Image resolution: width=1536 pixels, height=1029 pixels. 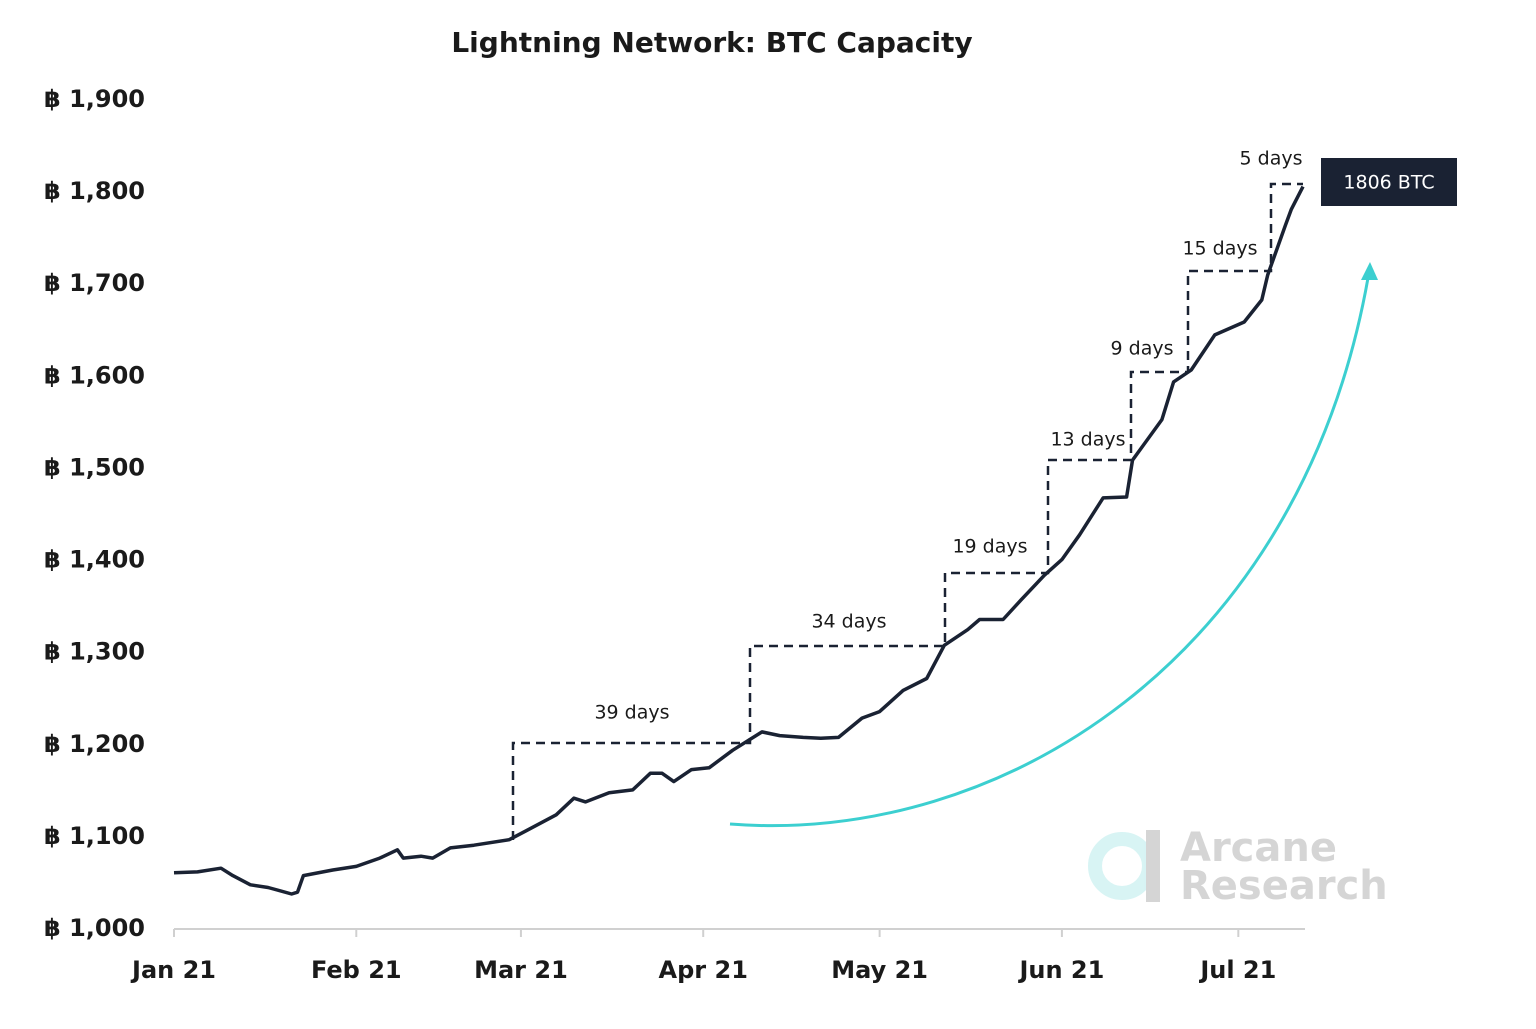 I want to click on y-tick-label: ฿ 1,700, so click(x=94, y=283).